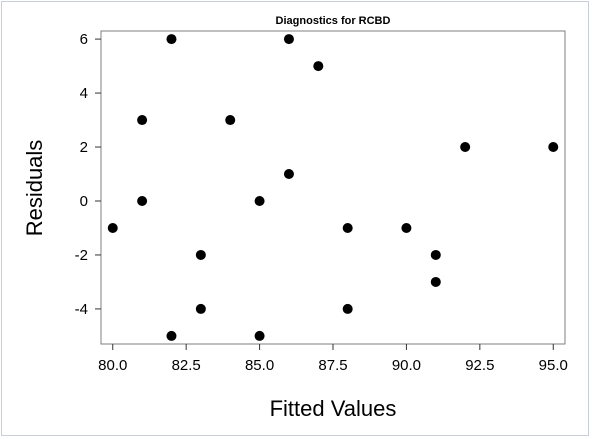  I want to click on y-tick-label: 2, so click(84, 147).